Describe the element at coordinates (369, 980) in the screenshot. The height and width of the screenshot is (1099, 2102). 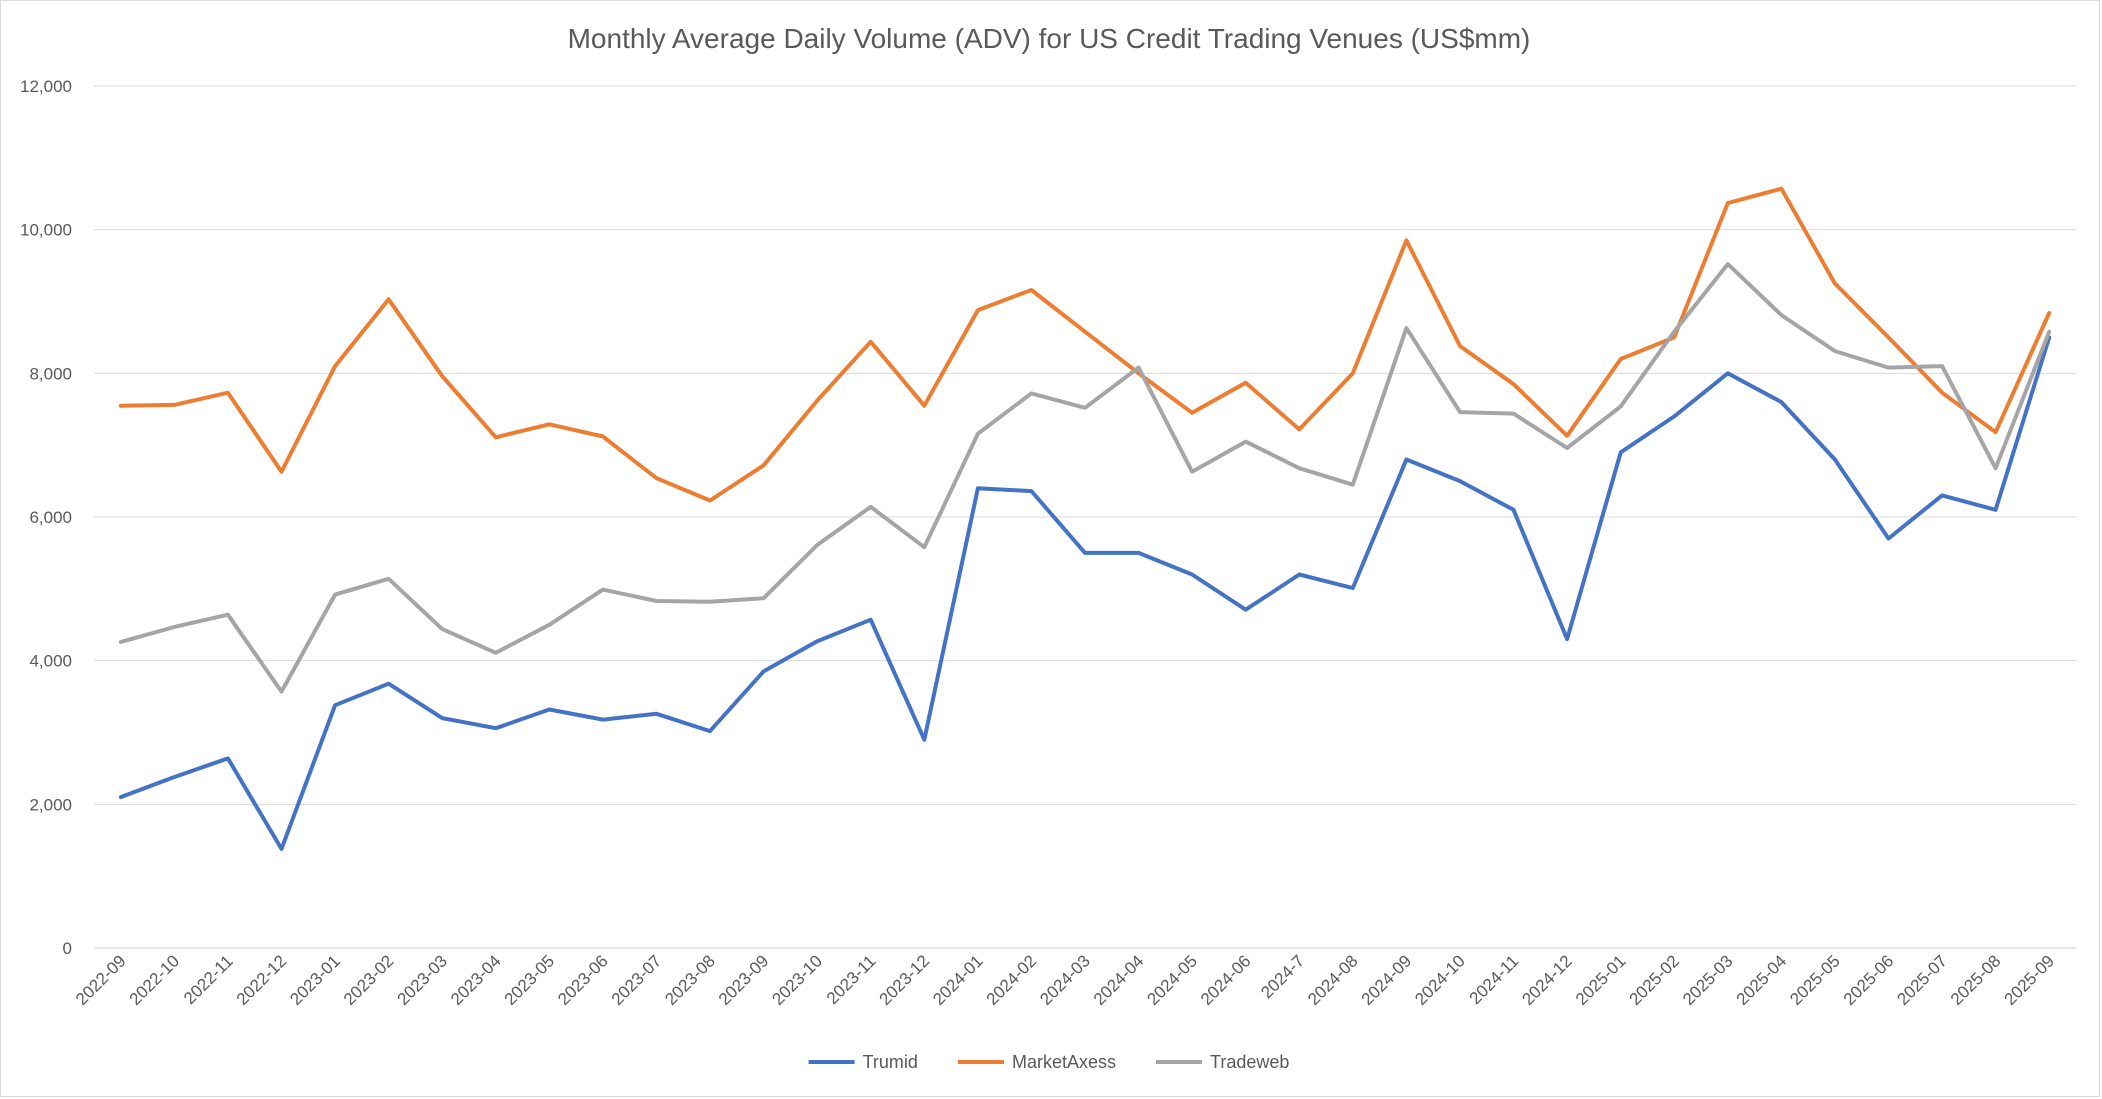
I see `x-tick-label: 2023-02` at that location.